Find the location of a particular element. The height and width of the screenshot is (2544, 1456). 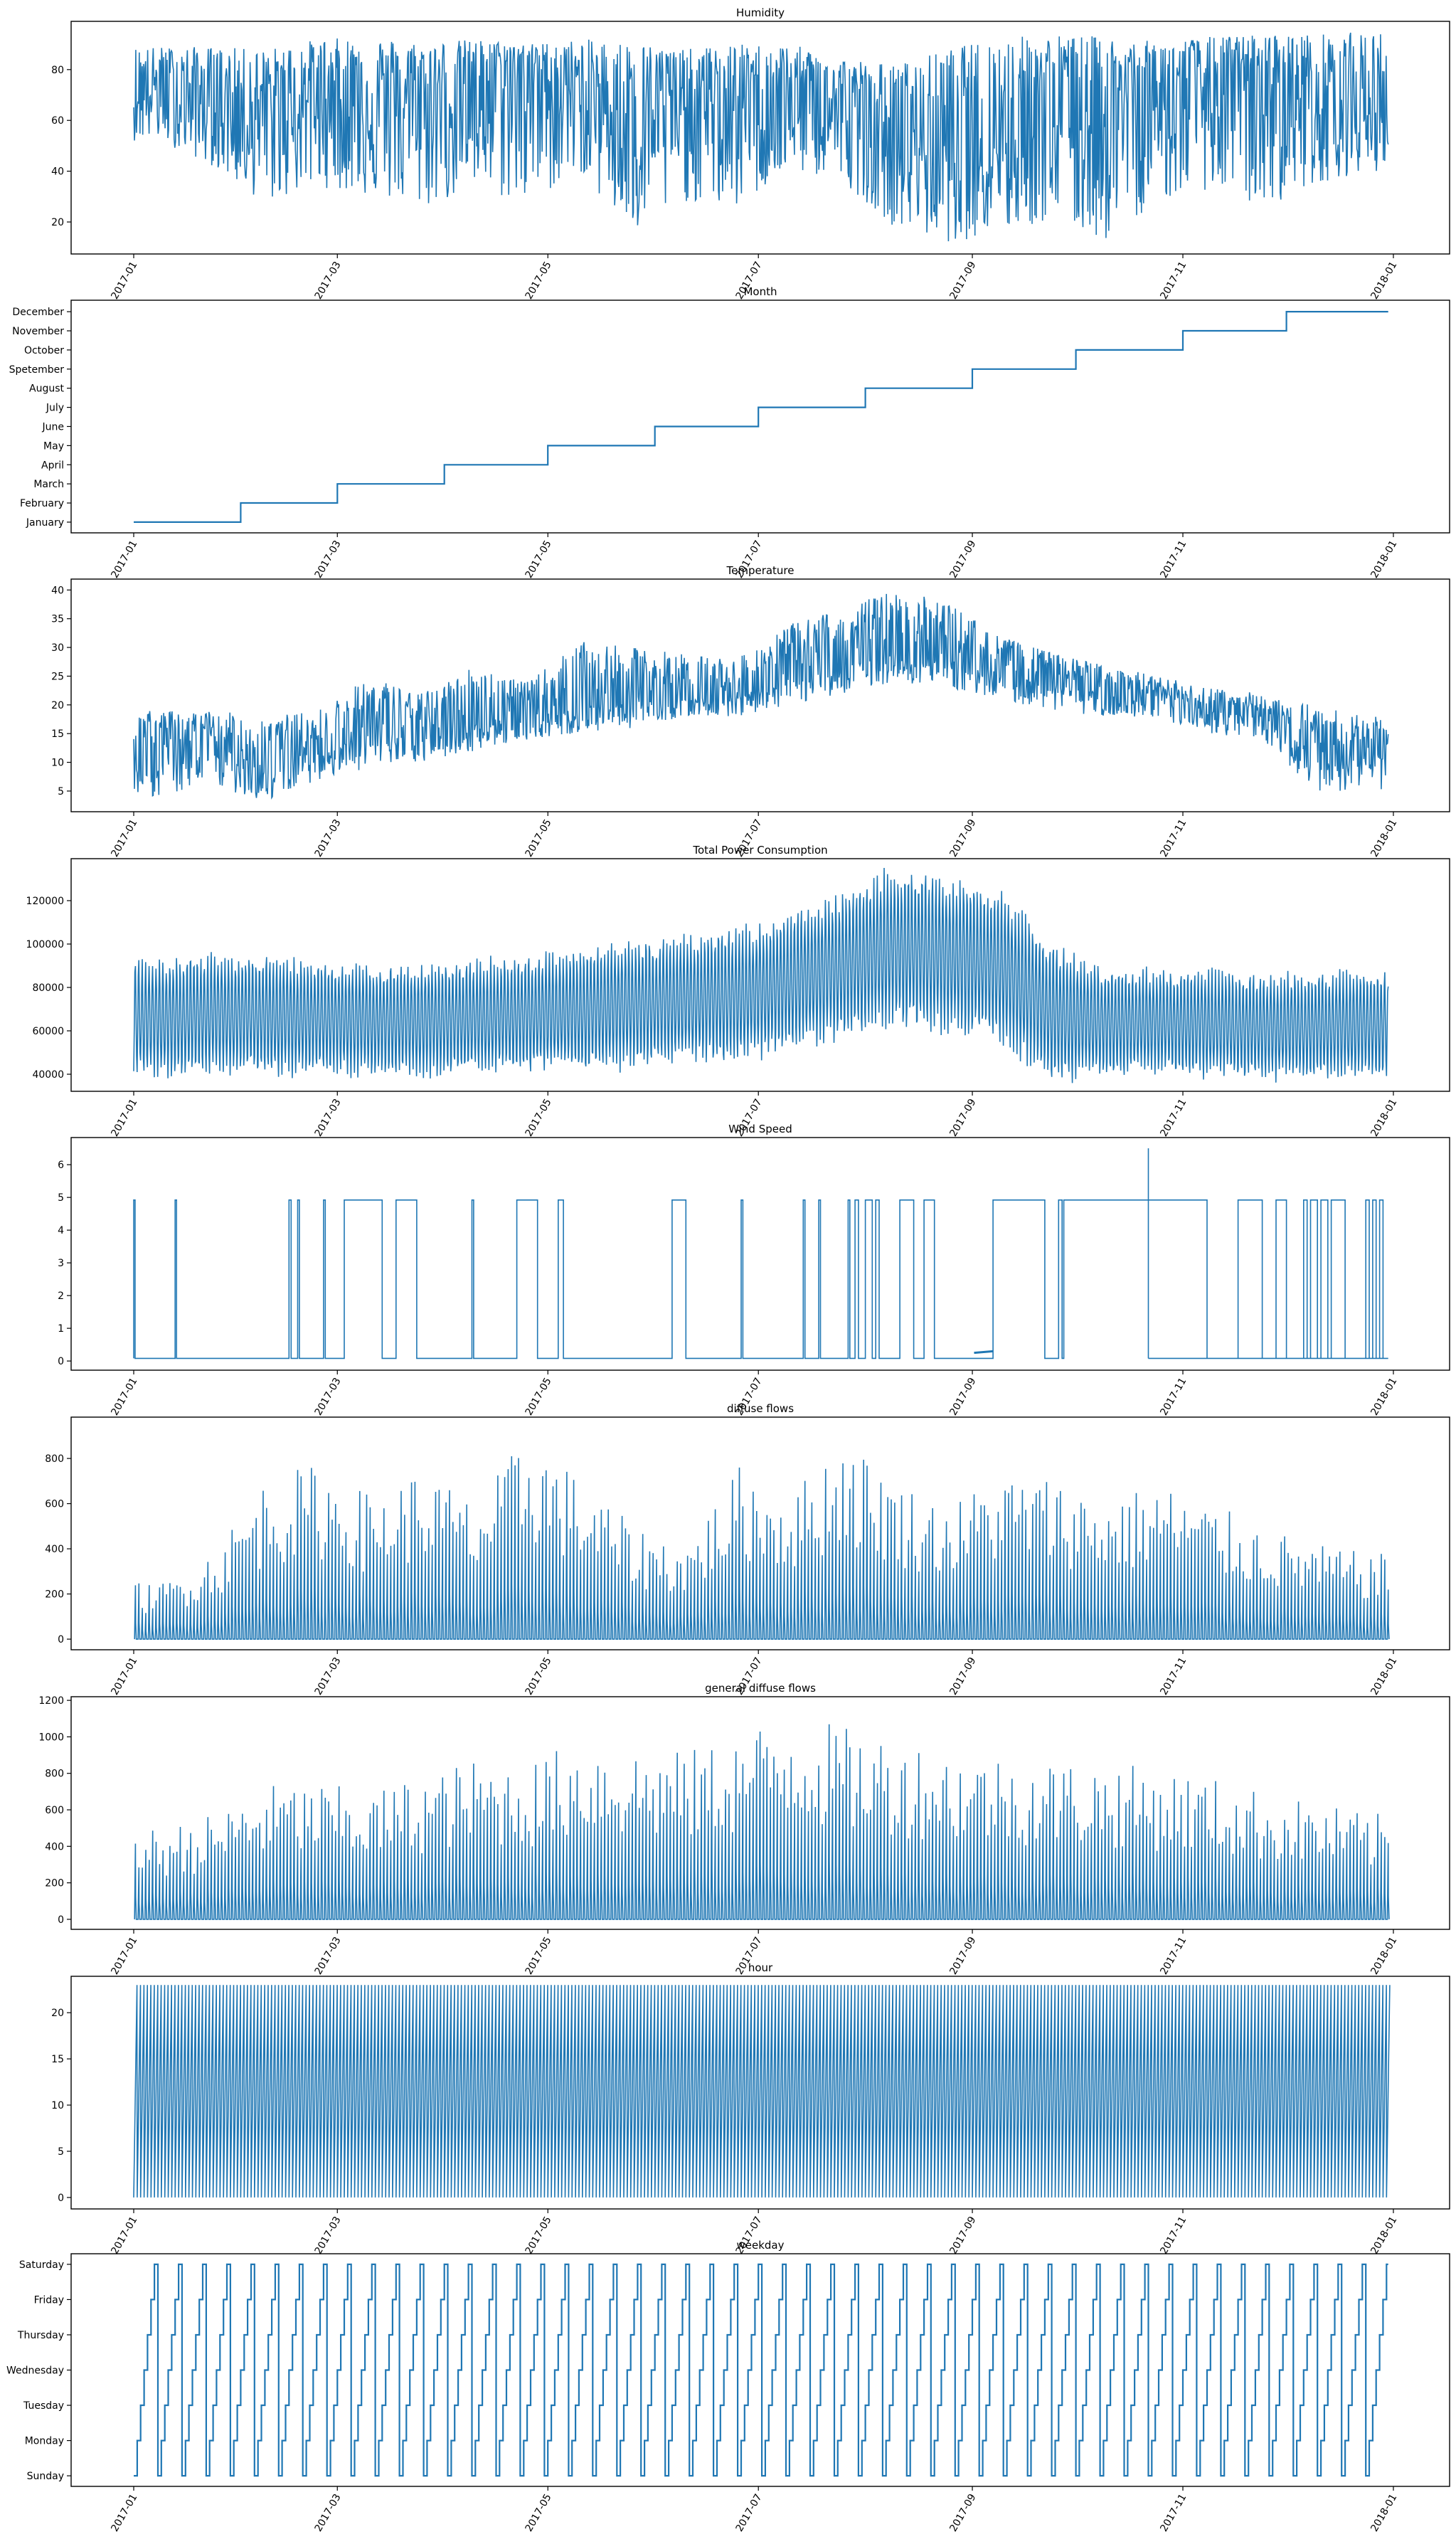

wind_speed-title: Wind Speed is located at coordinates (760, 1129).